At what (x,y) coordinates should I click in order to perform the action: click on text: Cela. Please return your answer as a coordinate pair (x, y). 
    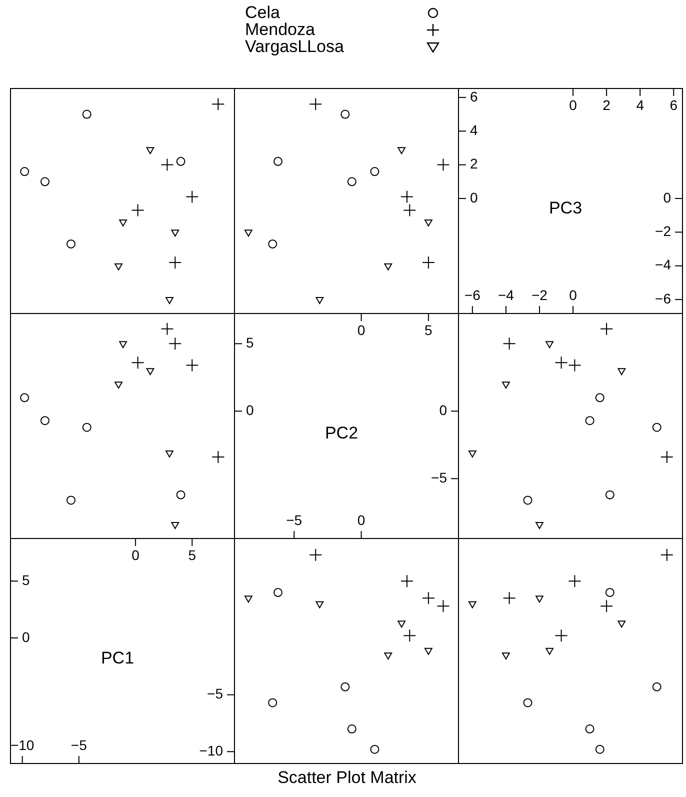
    Looking at the image, I should click on (263, 12).